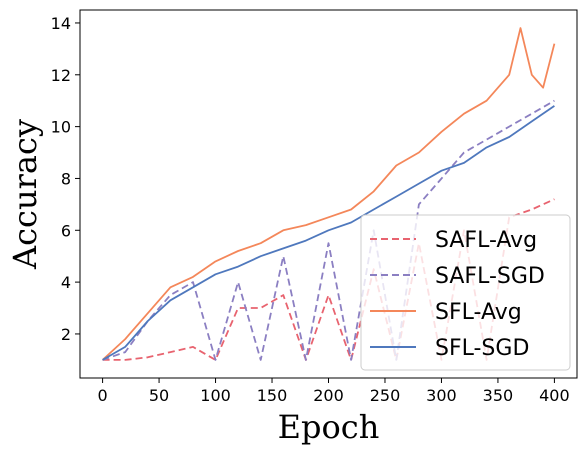 The width and height of the screenshot is (585, 453). I want to click on y-axis-title: Accuracy, so click(25, 194).